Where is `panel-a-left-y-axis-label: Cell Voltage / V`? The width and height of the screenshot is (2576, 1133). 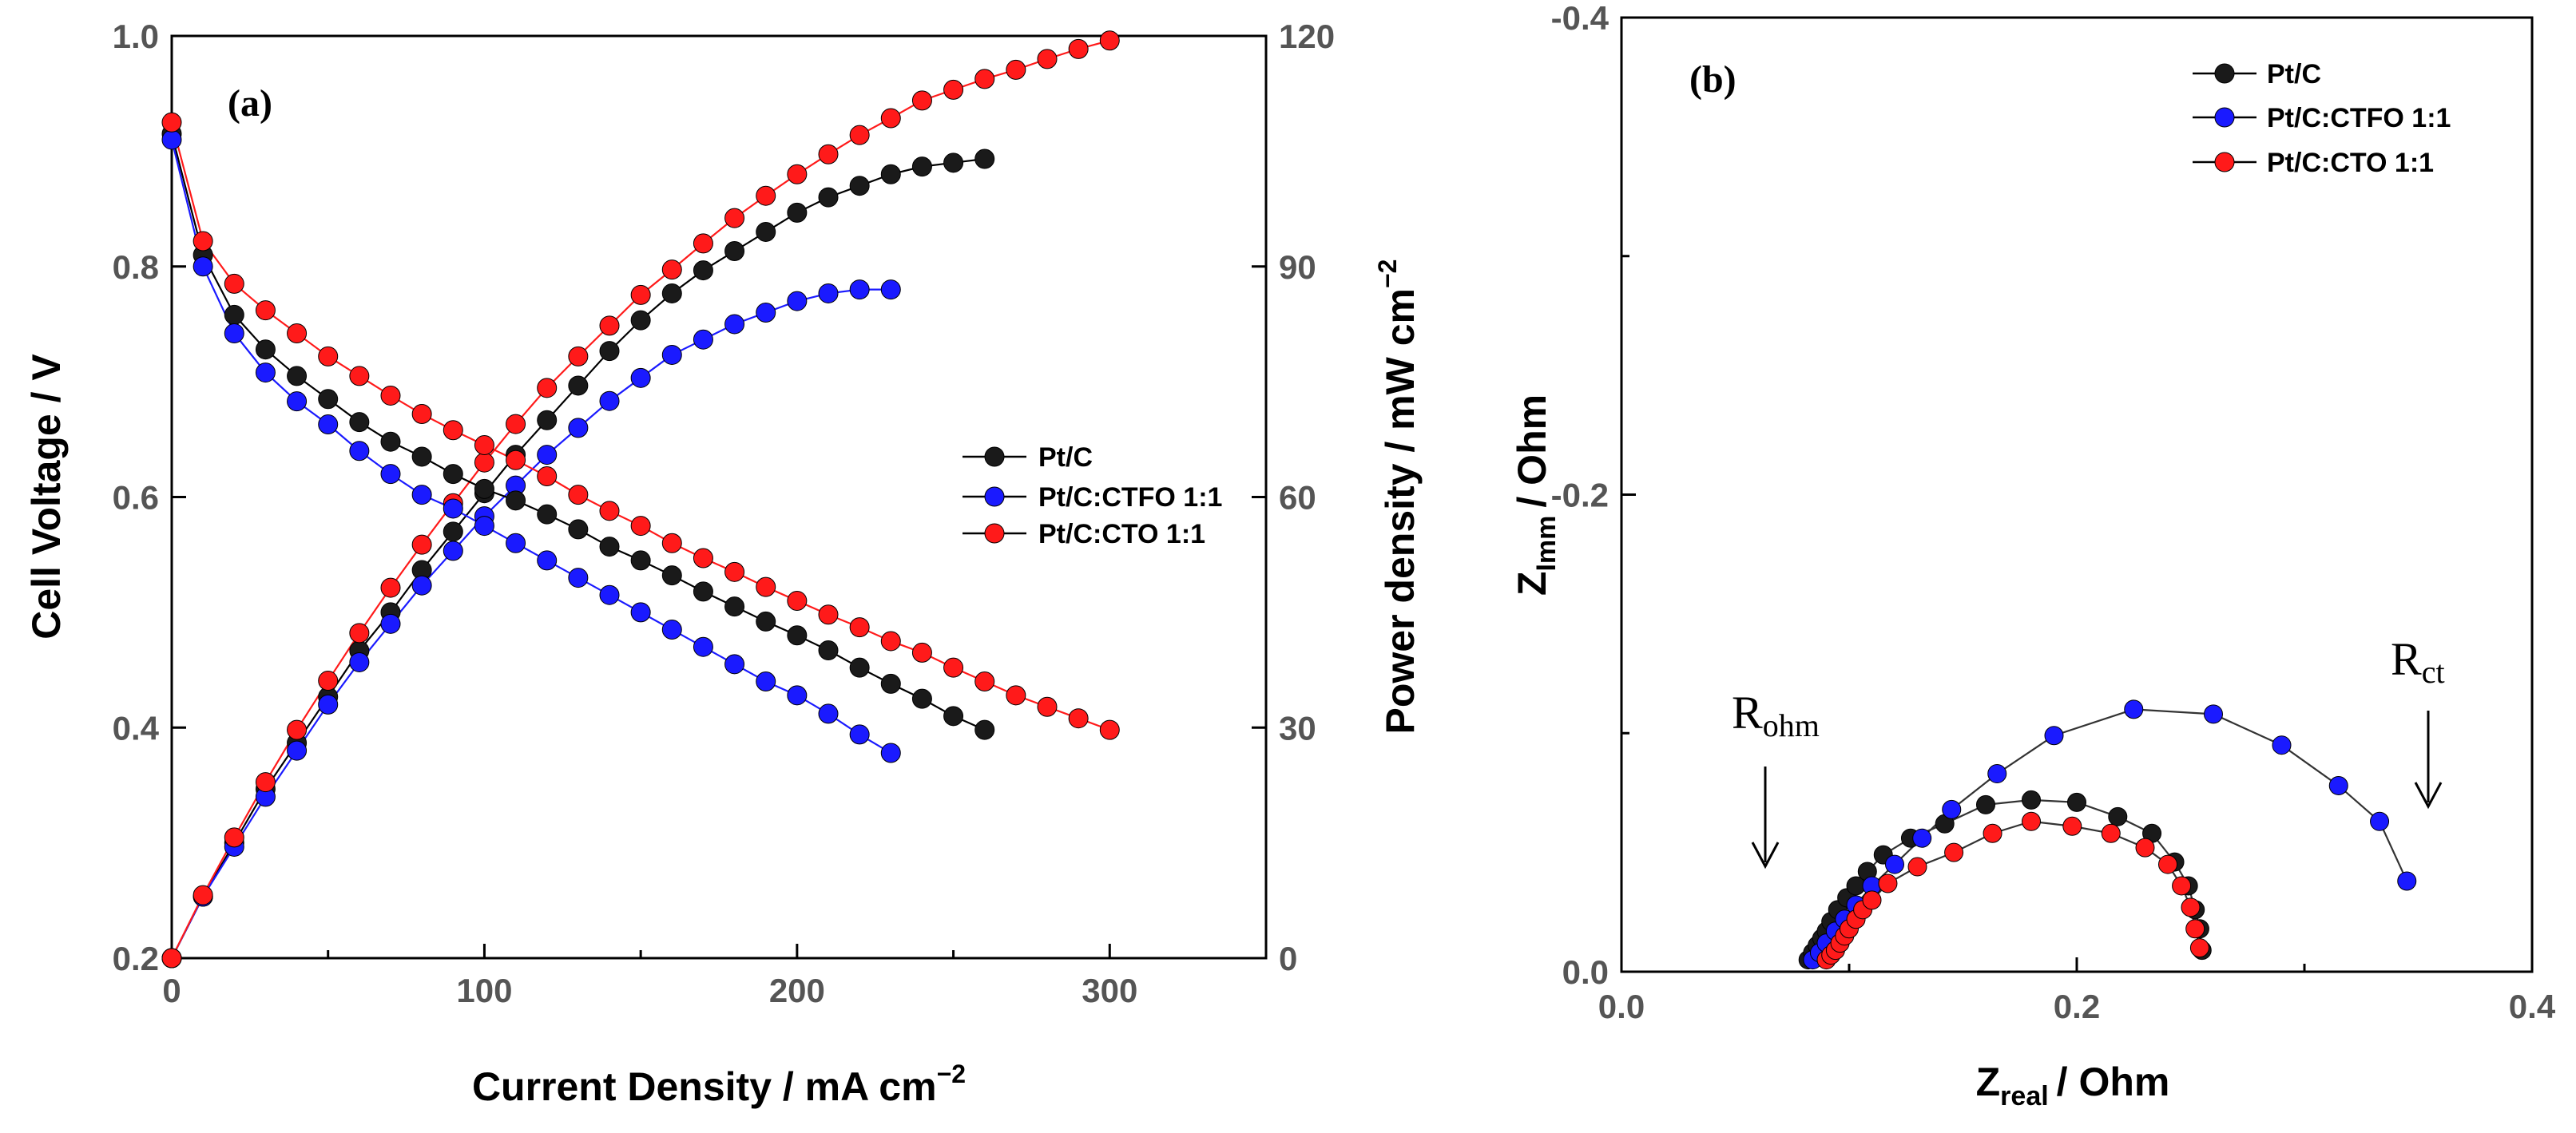
panel-a-left-y-axis-label: Cell Voltage / V is located at coordinates (46, 497).